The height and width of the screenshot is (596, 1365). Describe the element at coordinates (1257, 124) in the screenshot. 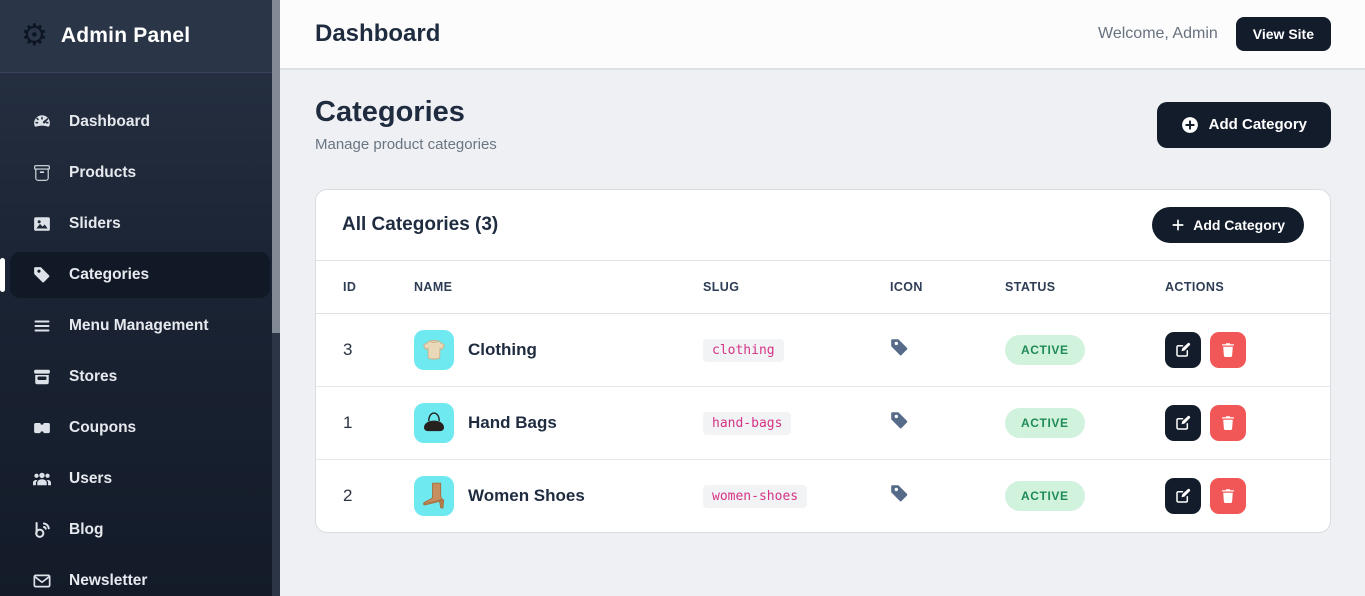

I see `add-category-label: Add Category` at that location.